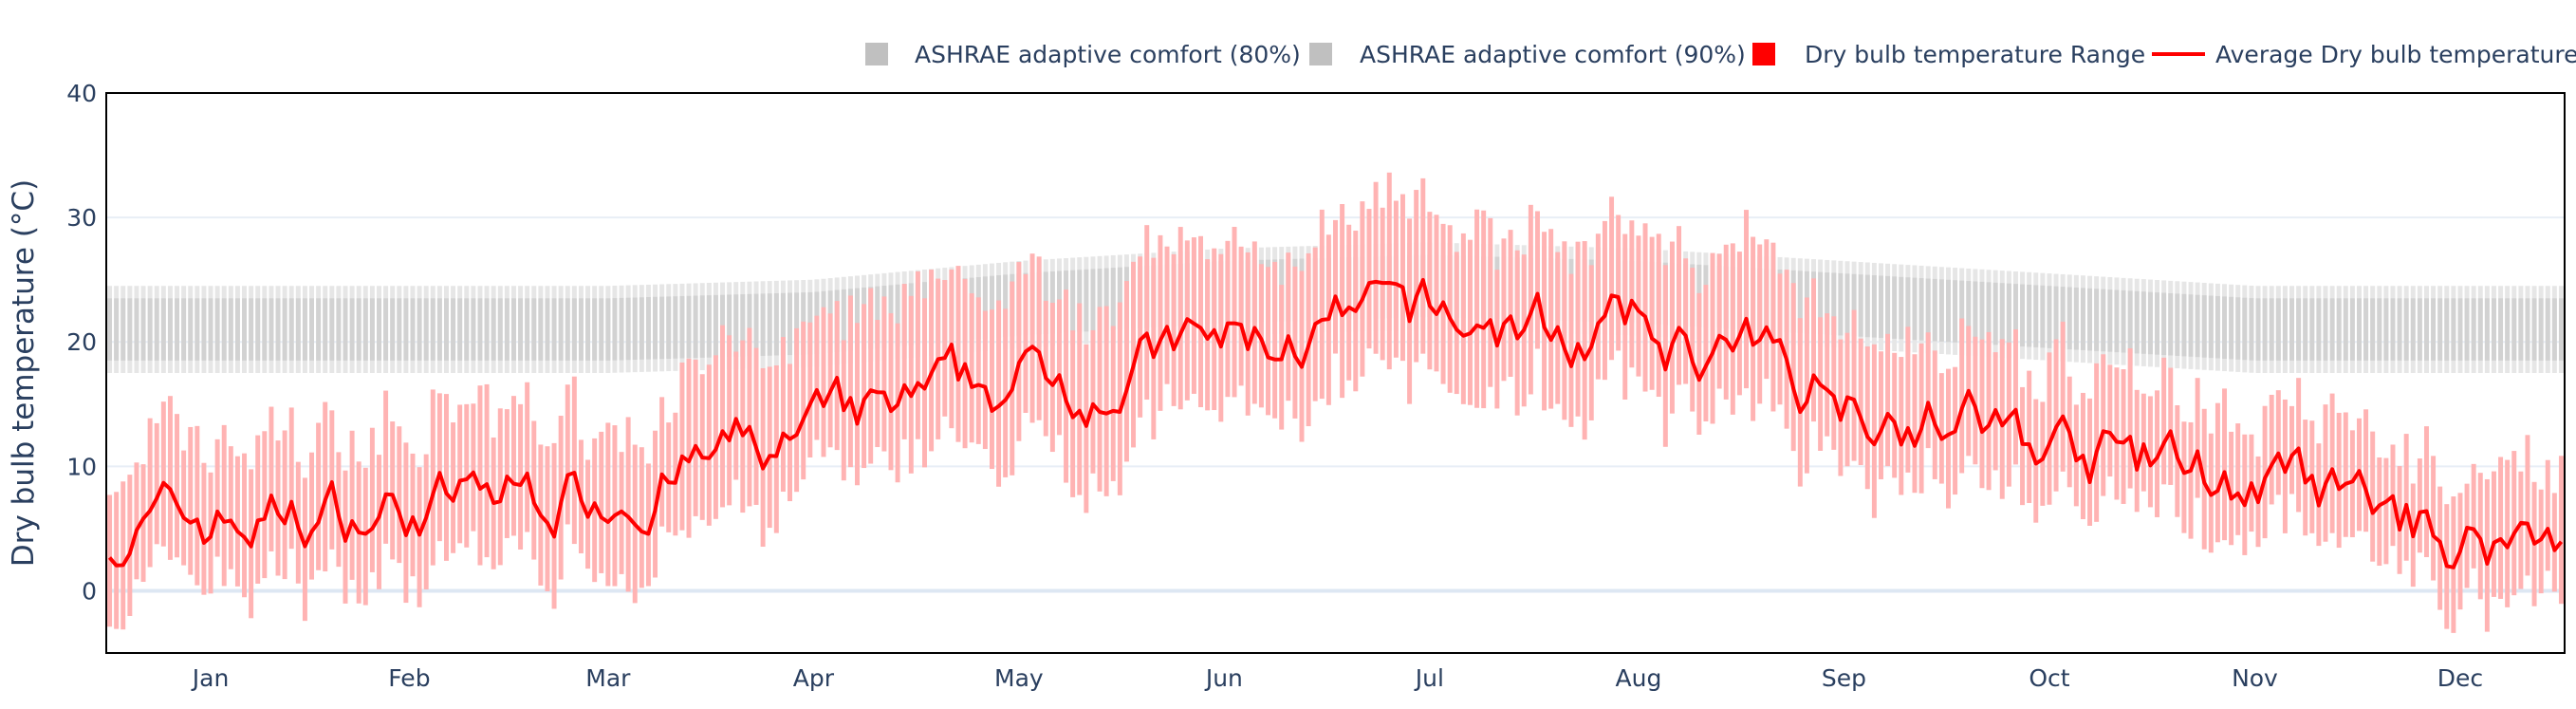 The image size is (2576, 709). Describe the element at coordinates (1527, 54) in the screenshot. I see `legend-item-comfort90: ASHRAE adaptive comfort (90%)` at that location.